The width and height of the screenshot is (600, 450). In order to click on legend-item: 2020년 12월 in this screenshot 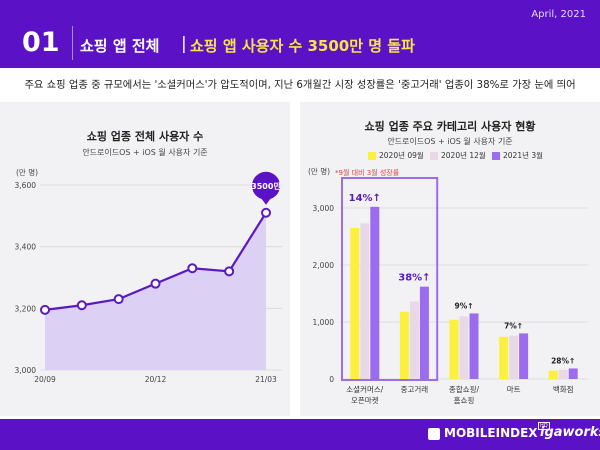, I will do `click(458, 155)`.